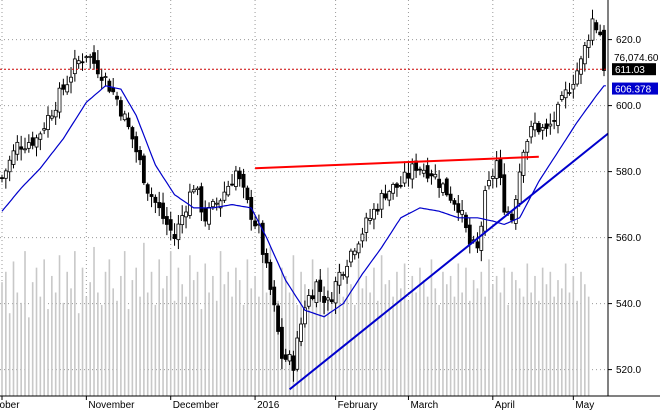 Image resolution: width=660 pixels, height=417 pixels. I want to click on last-price-label: 611.03, so click(630, 70).